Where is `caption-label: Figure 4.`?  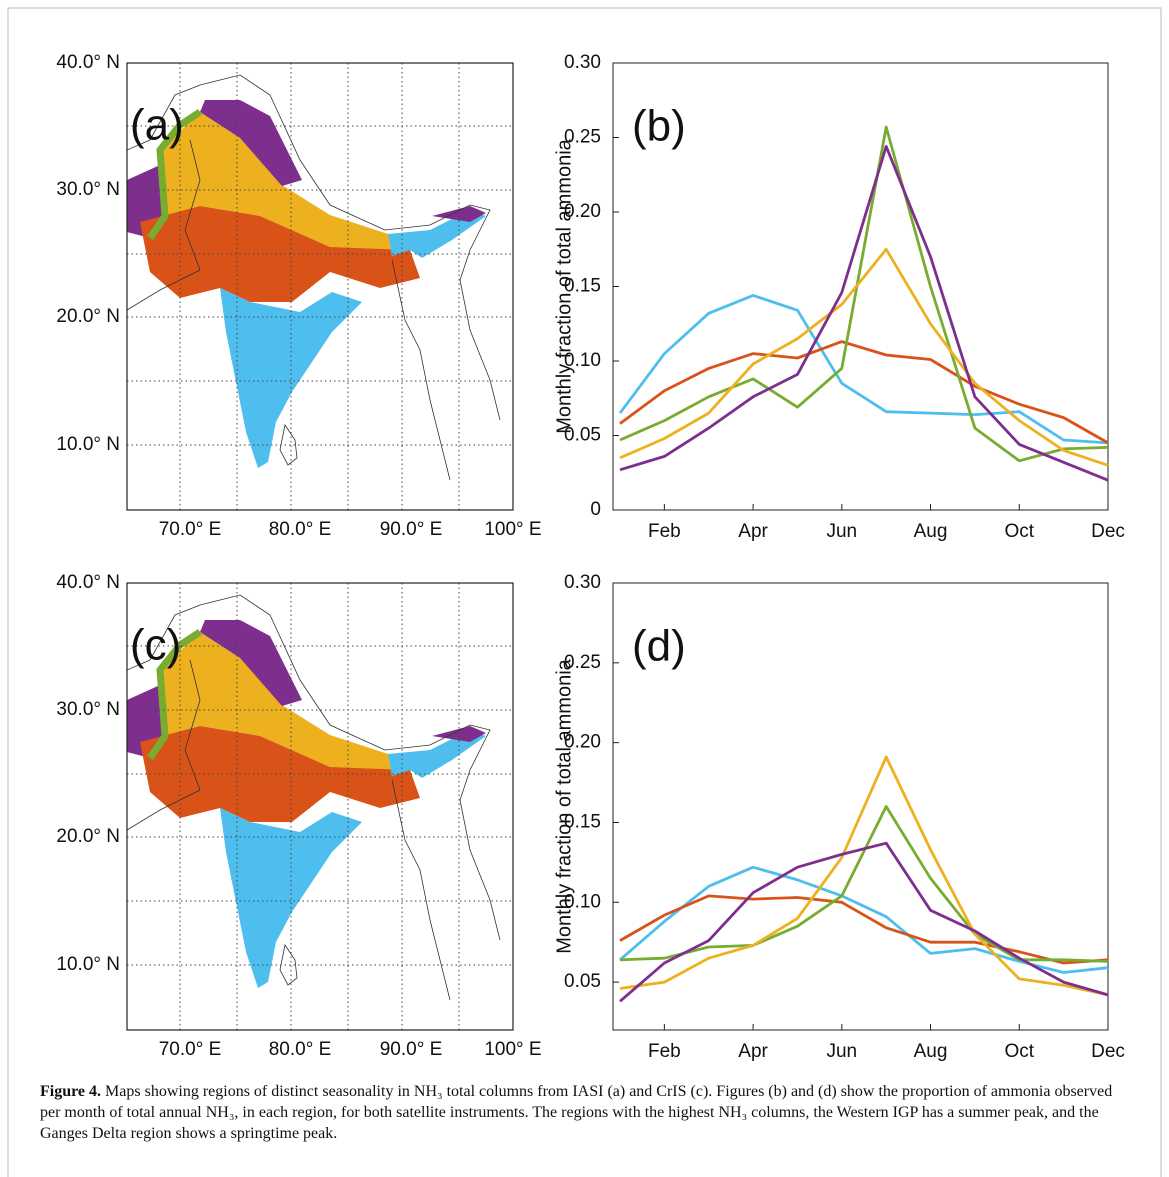 caption-label: Figure 4. is located at coordinates (71, 1091).